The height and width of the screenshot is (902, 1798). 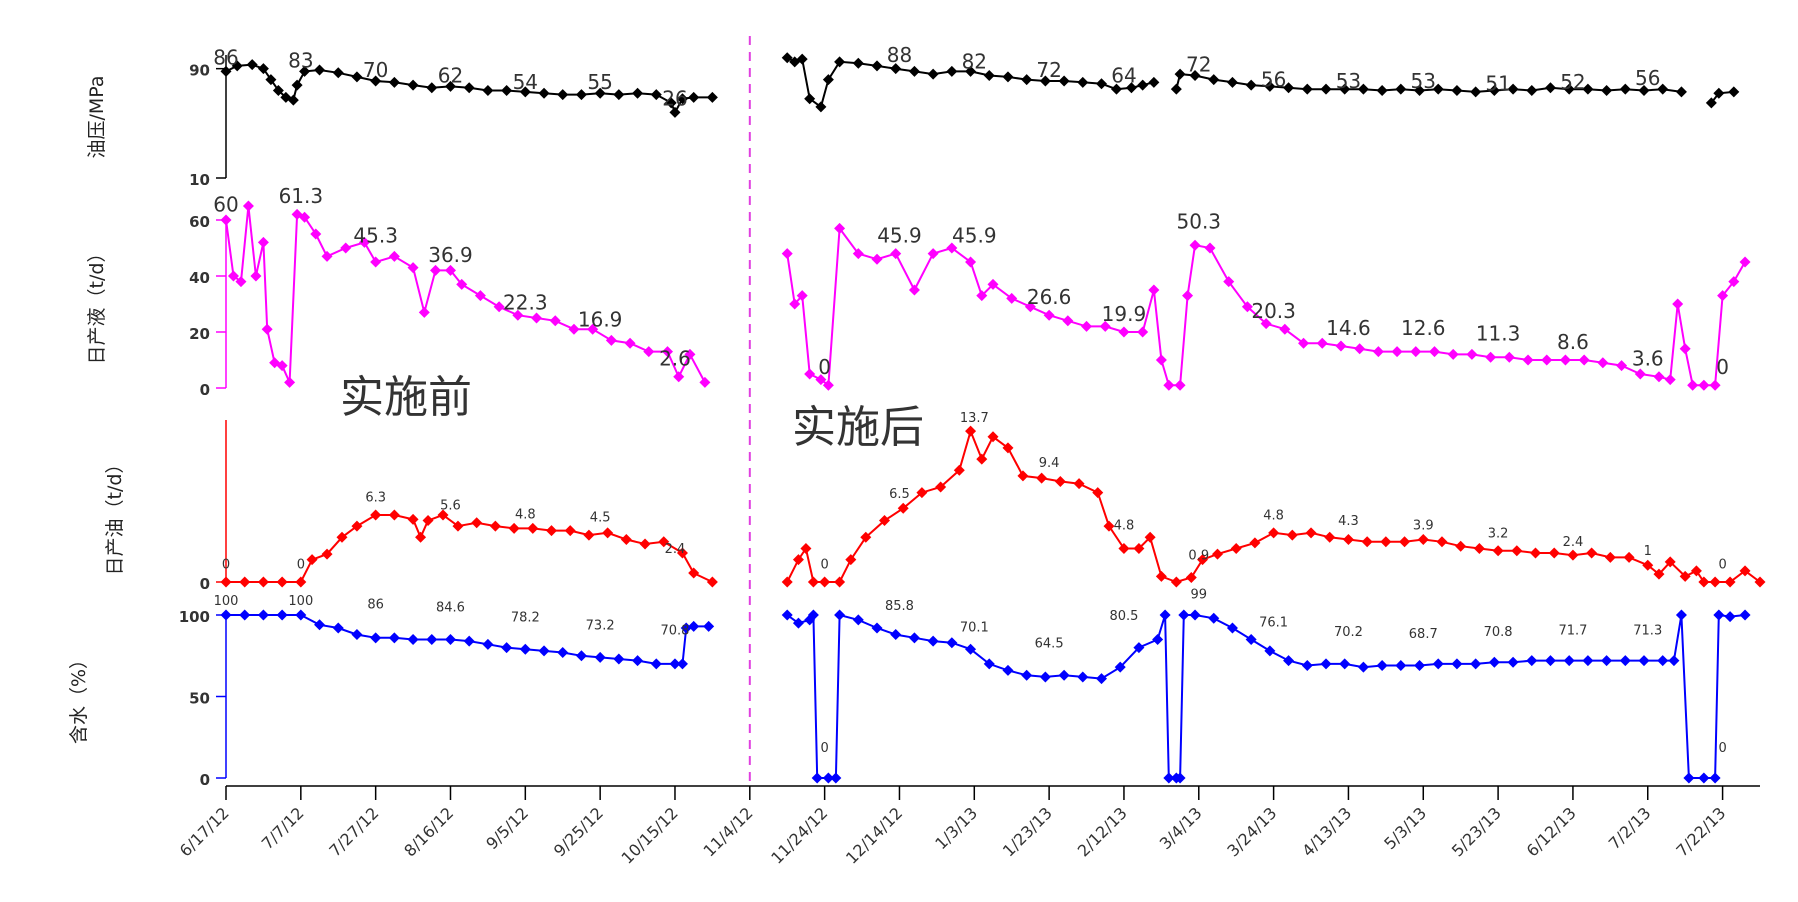 What do you see at coordinates (225, 205) in the screenshot?
I see `data-label-liquid-0: 60` at bounding box center [225, 205].